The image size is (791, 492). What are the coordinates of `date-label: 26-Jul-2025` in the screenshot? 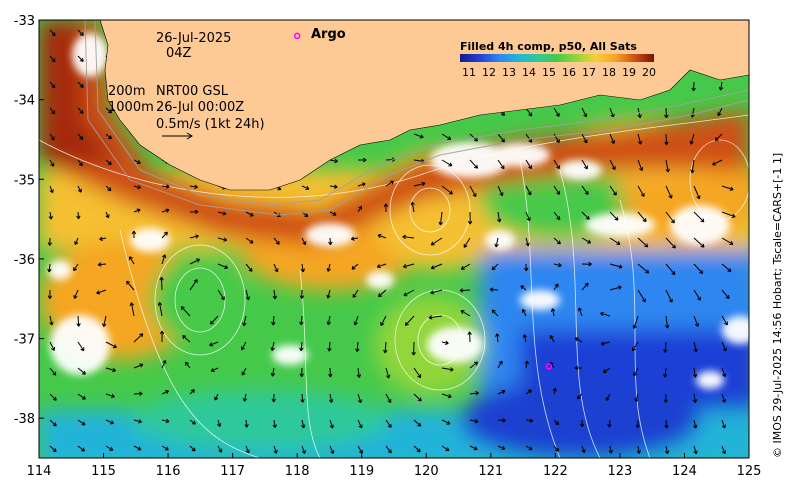 It's located at (193, 38).